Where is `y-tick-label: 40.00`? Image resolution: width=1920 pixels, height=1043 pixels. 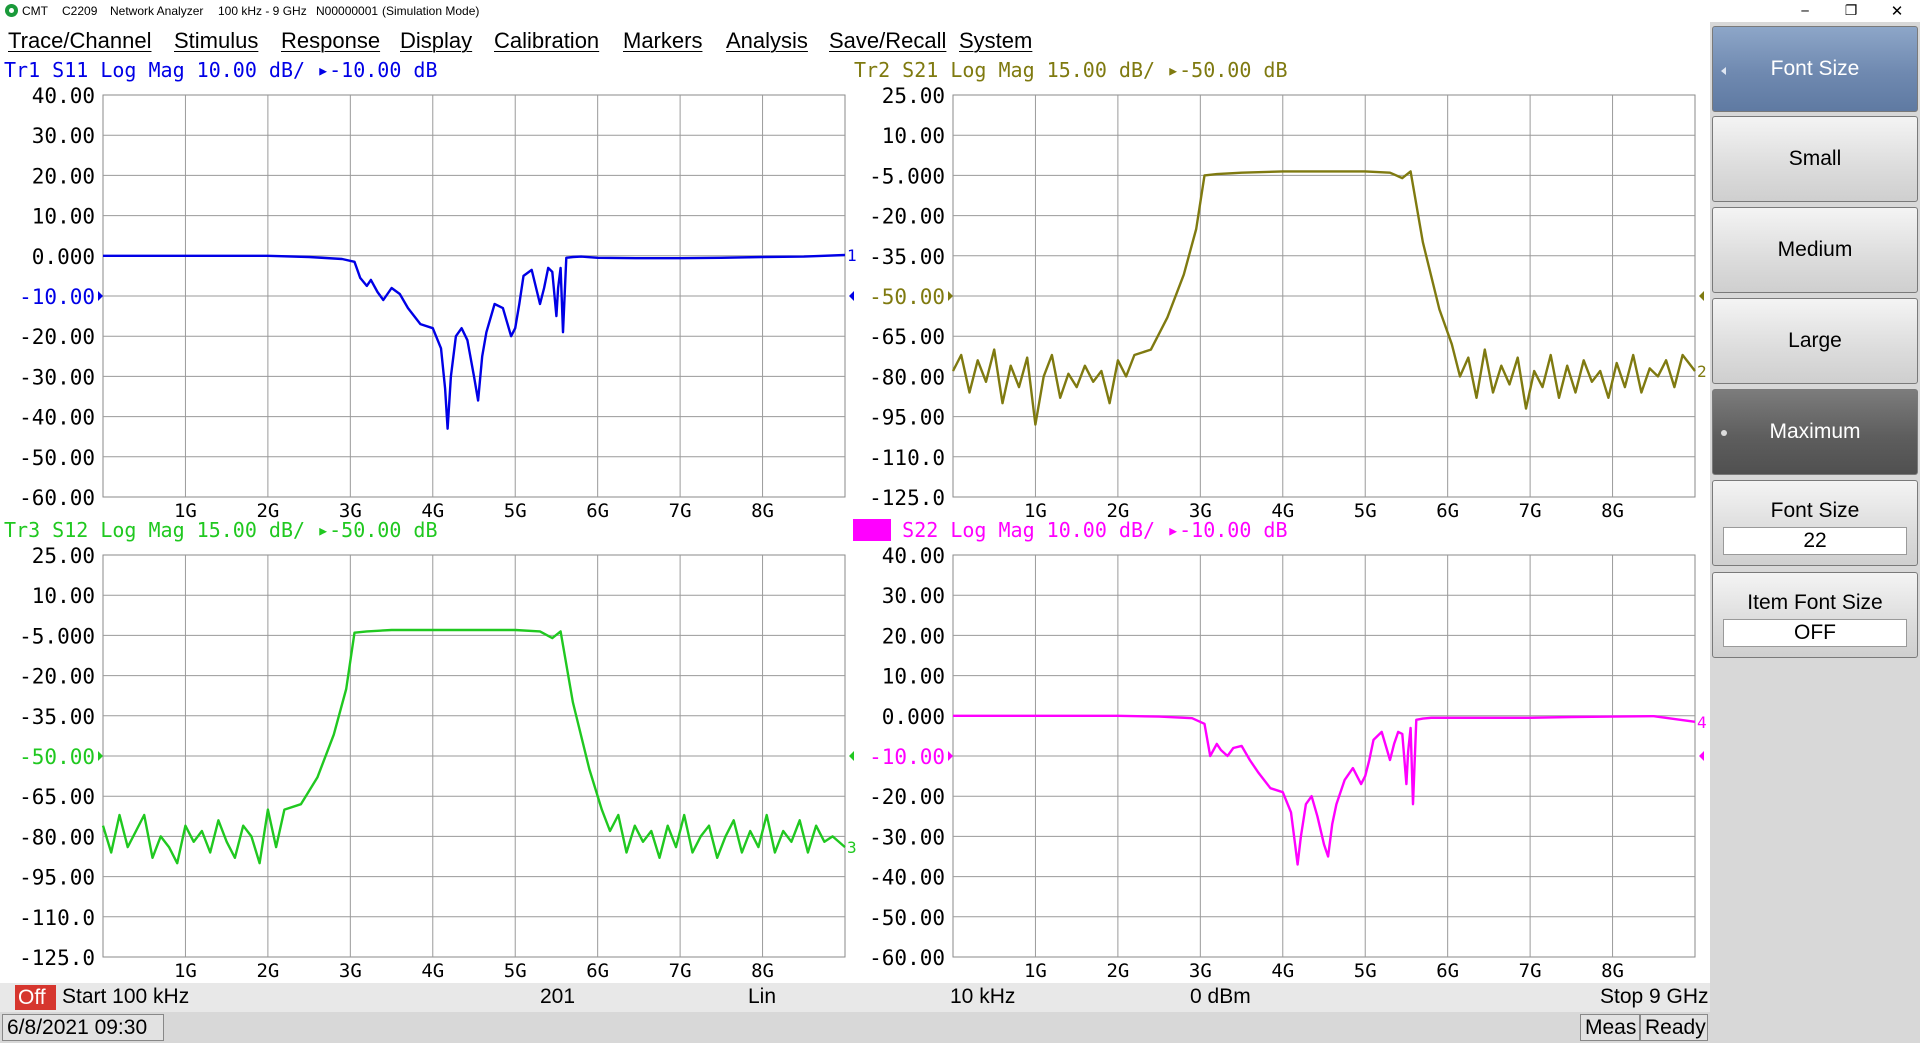
y-tick-label: 40.00 is located at coordinates (63, 96).